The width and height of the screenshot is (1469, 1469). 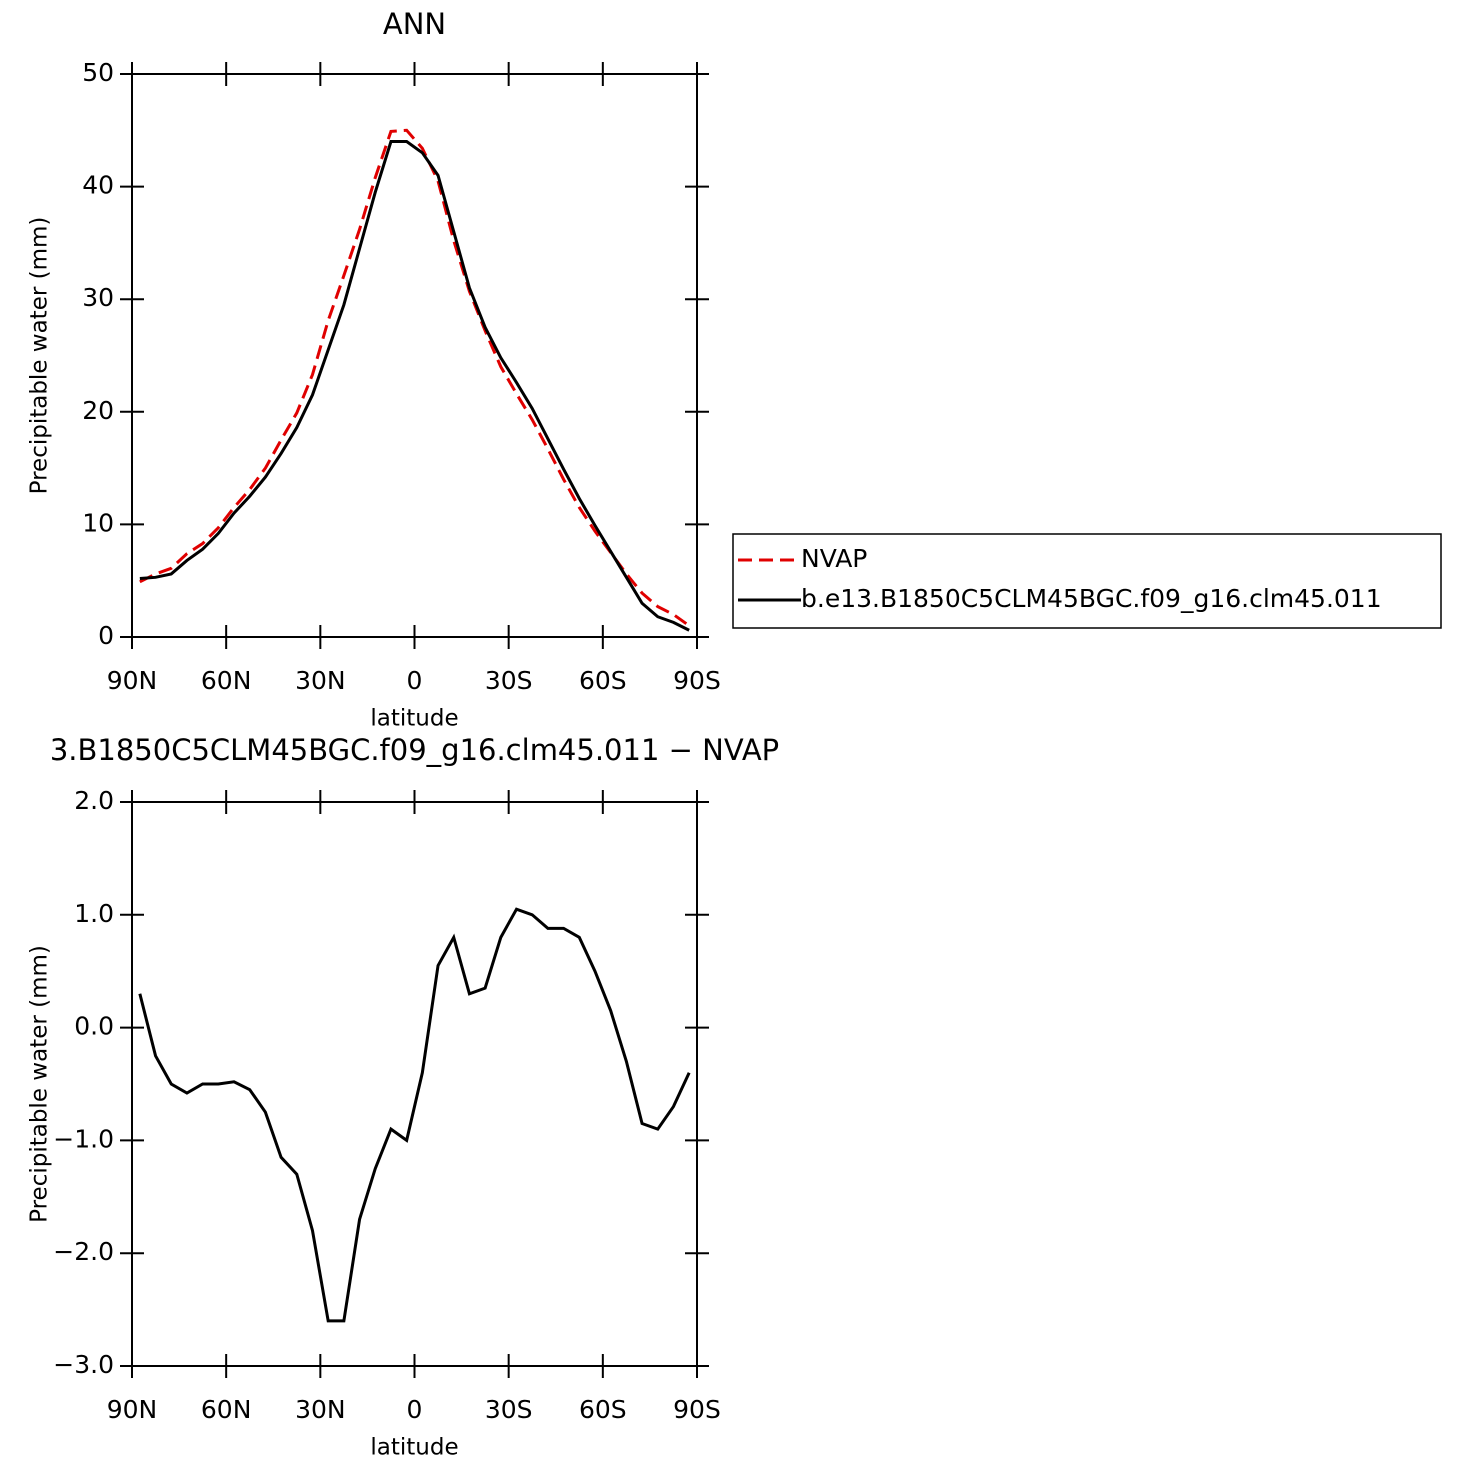 What do you see at coordinates (1091, 598) in the screenshot?
I see `legend-label: b.e13.B1850C5CLM45BGC.f09_g16.clm45.011` at bounding box center [1091, 598].